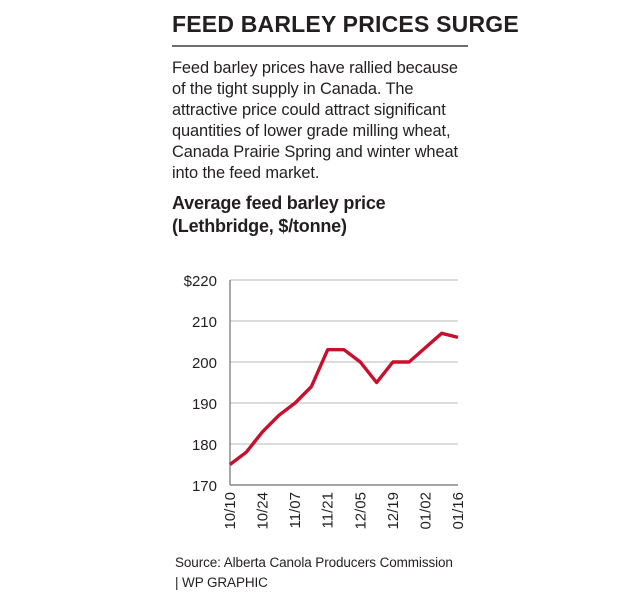  I want to click on series-line, so click(343, 398).